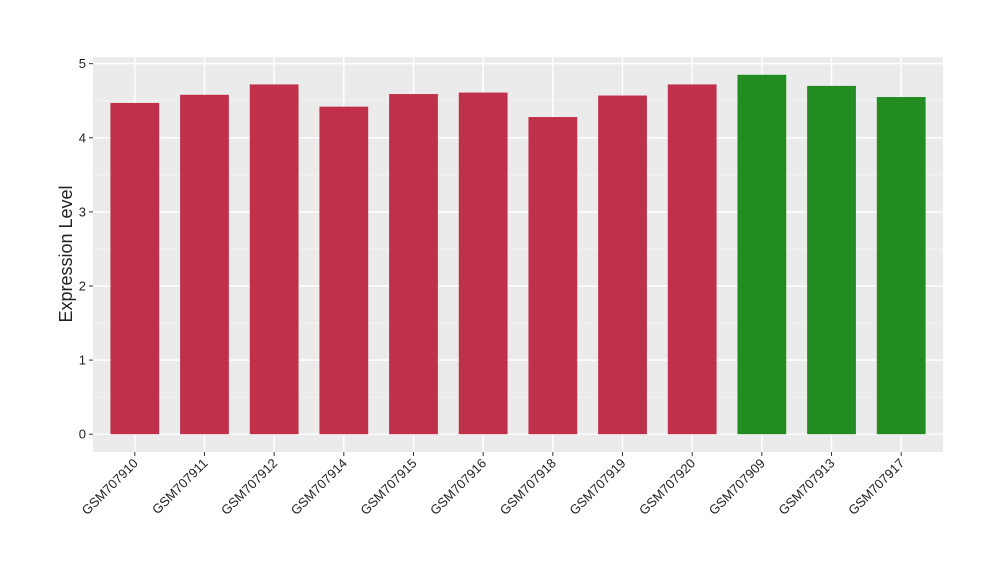  What do you see at coordinates (667, 487) in the screenshot?
I see `x-tick-label: GSM707920` at bounding box center [667, 487].